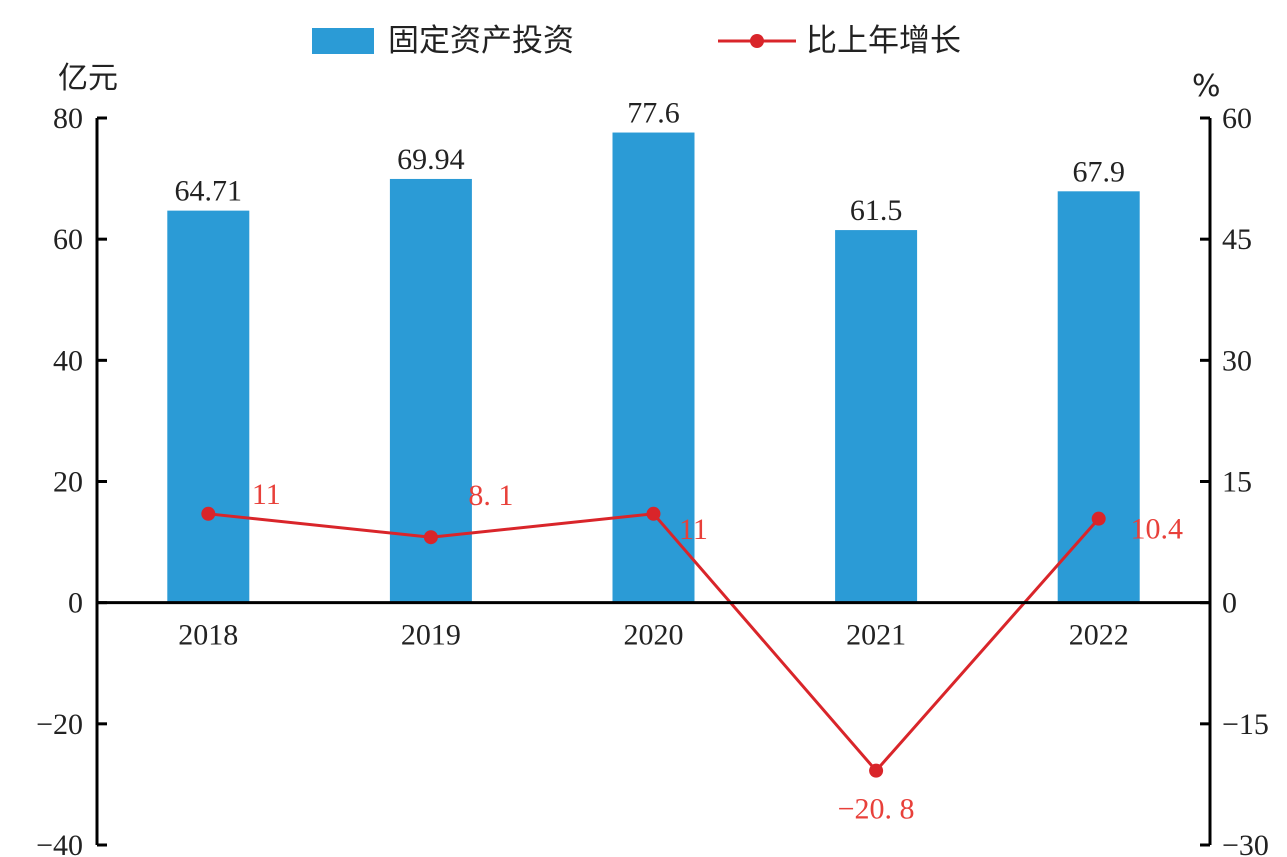 The width and height of the screenshot is (1287, 857). What do you see at coordinates (59, 724) in the screenshot?
I see `left-tick-label: −20` at bounding box center [59, 724].